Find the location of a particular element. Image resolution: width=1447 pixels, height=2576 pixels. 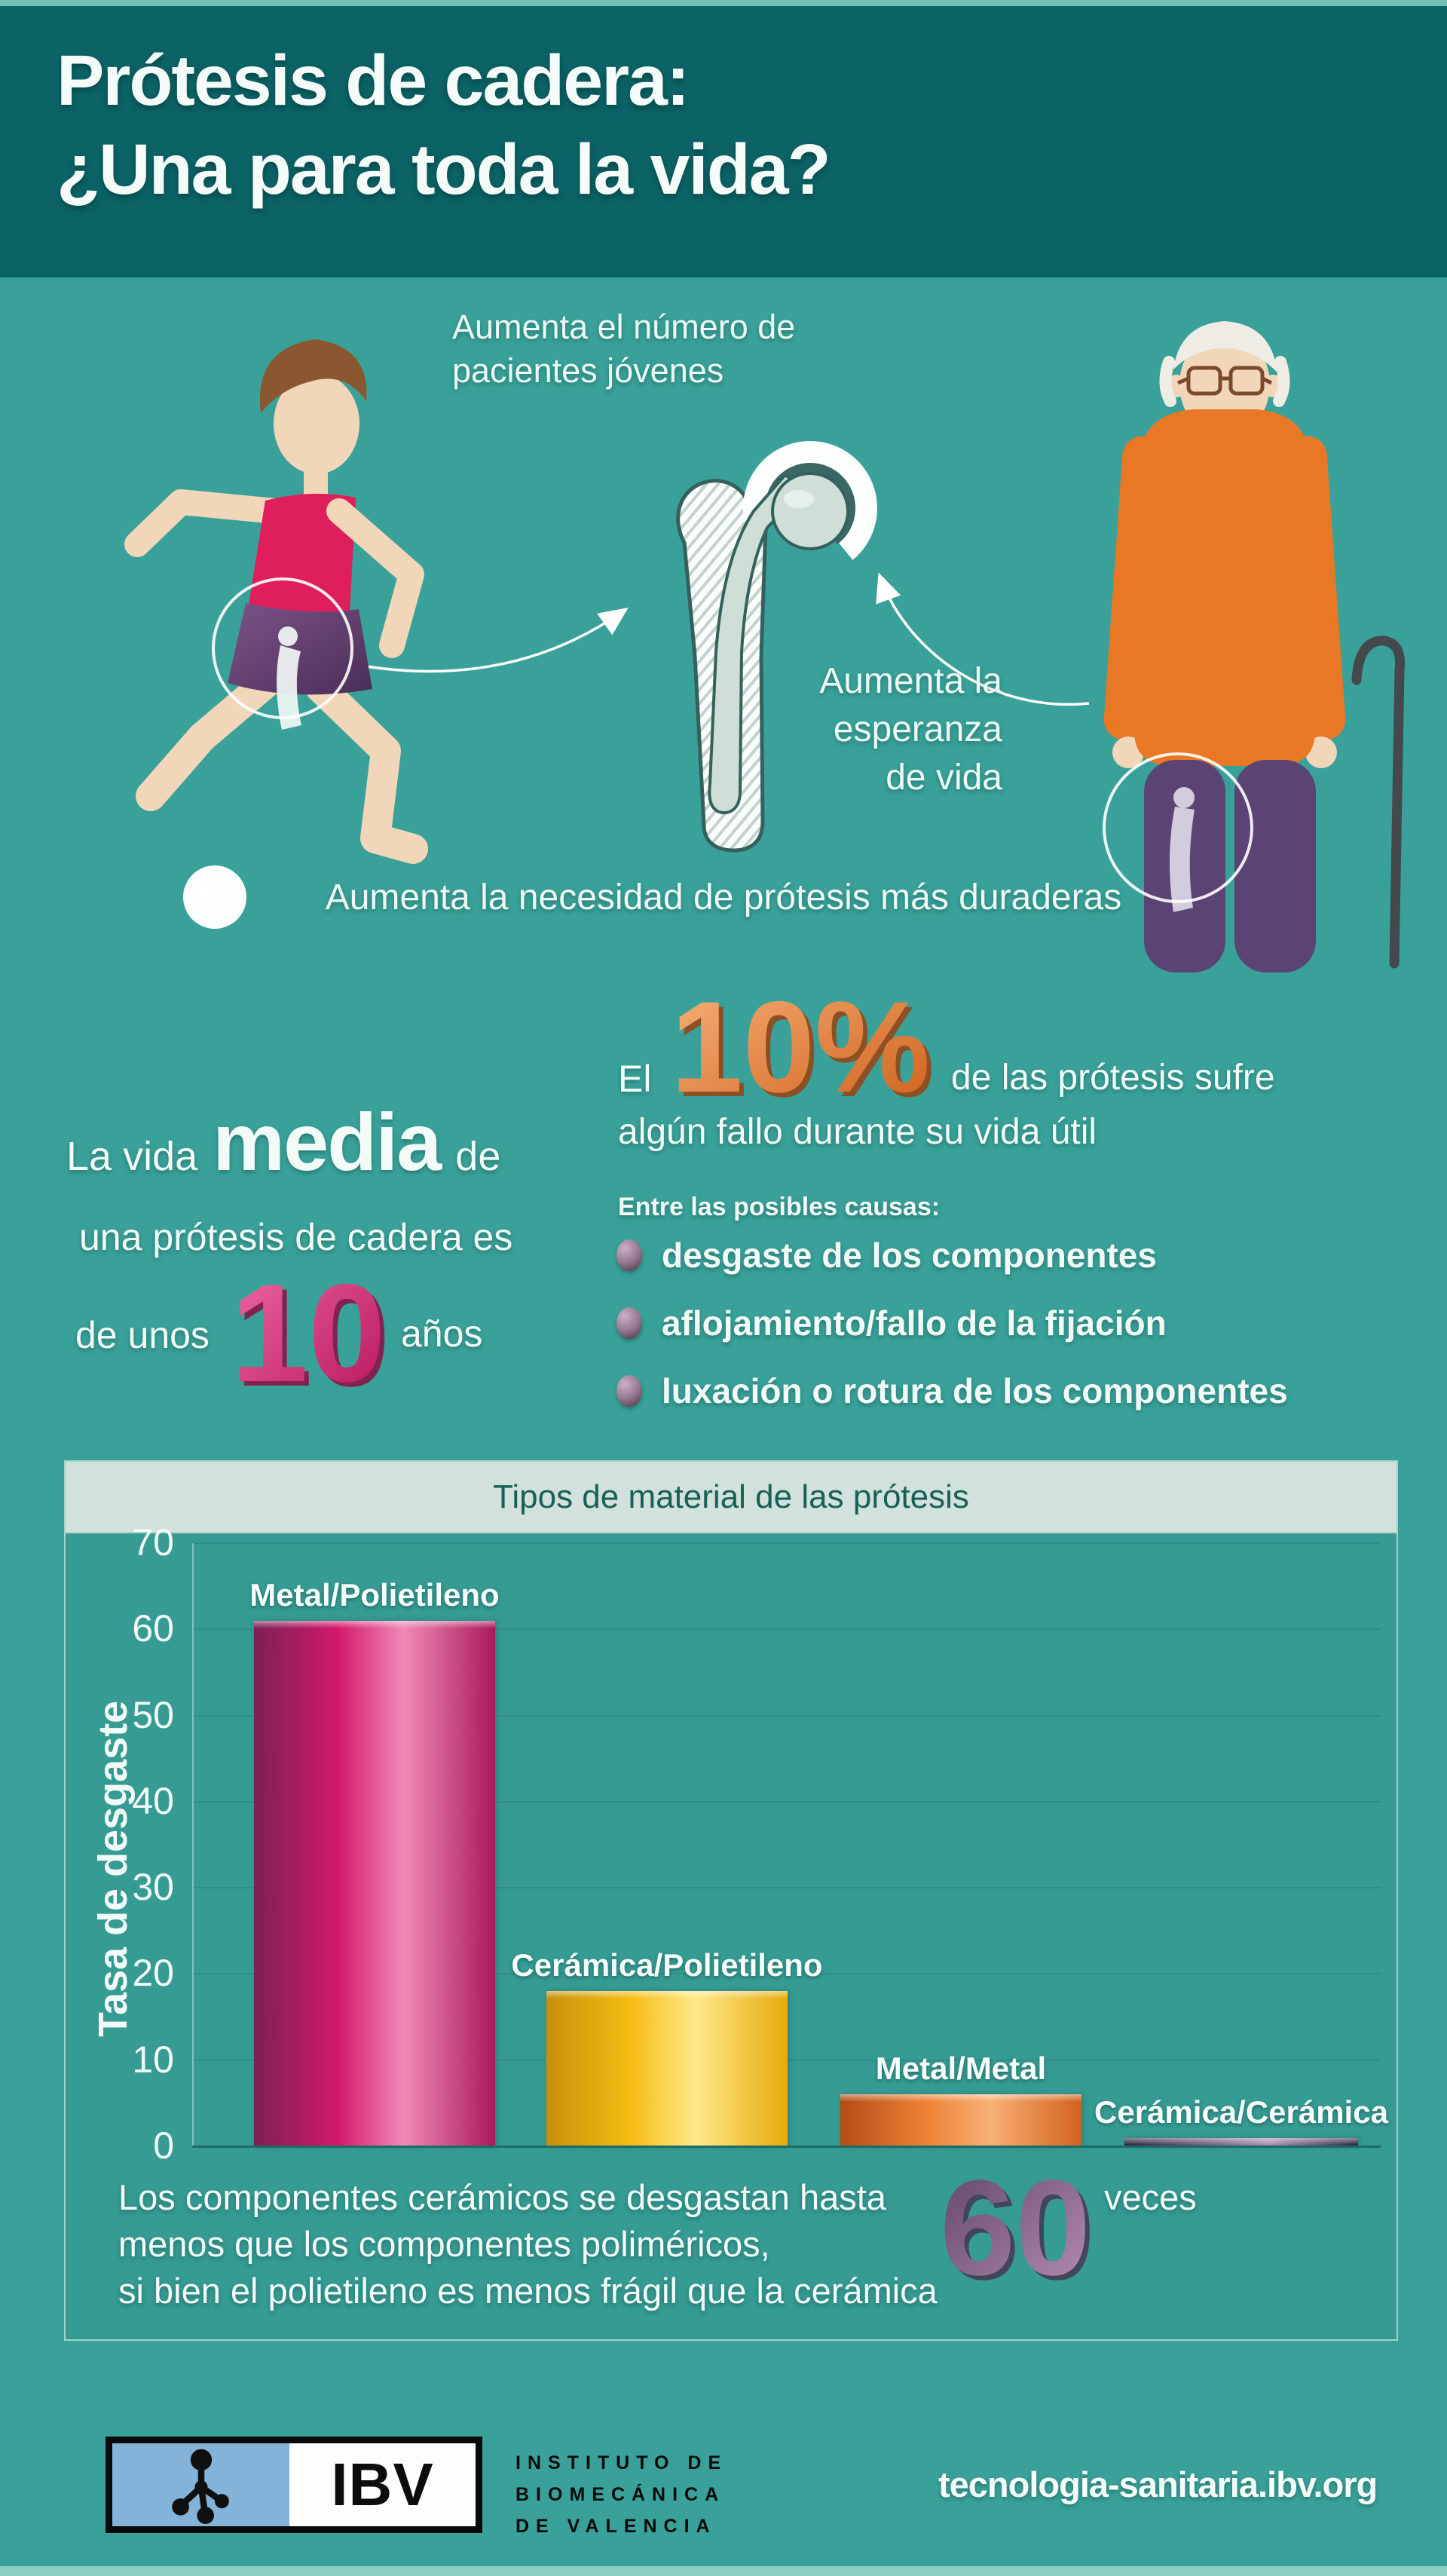

connector-arrows is located at coordinates (706, 639).